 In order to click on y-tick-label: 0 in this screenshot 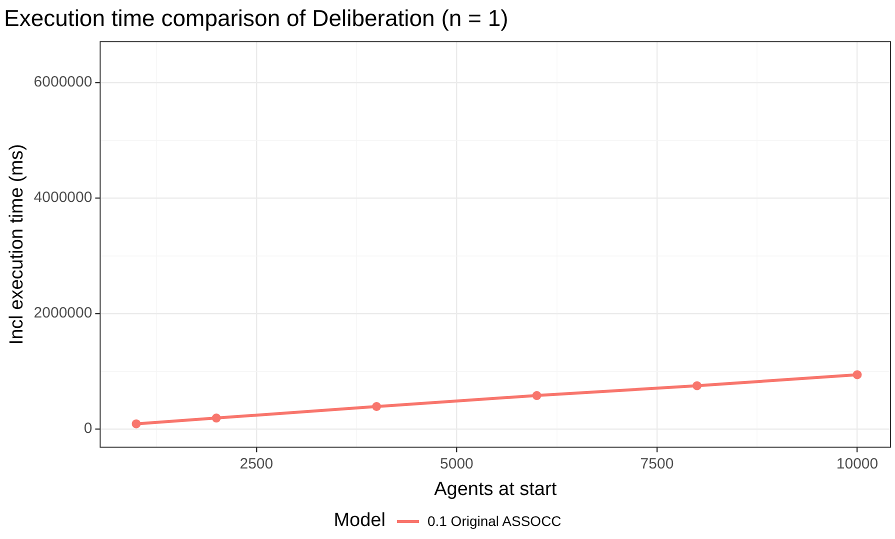, I will do `click(88, 429)`.